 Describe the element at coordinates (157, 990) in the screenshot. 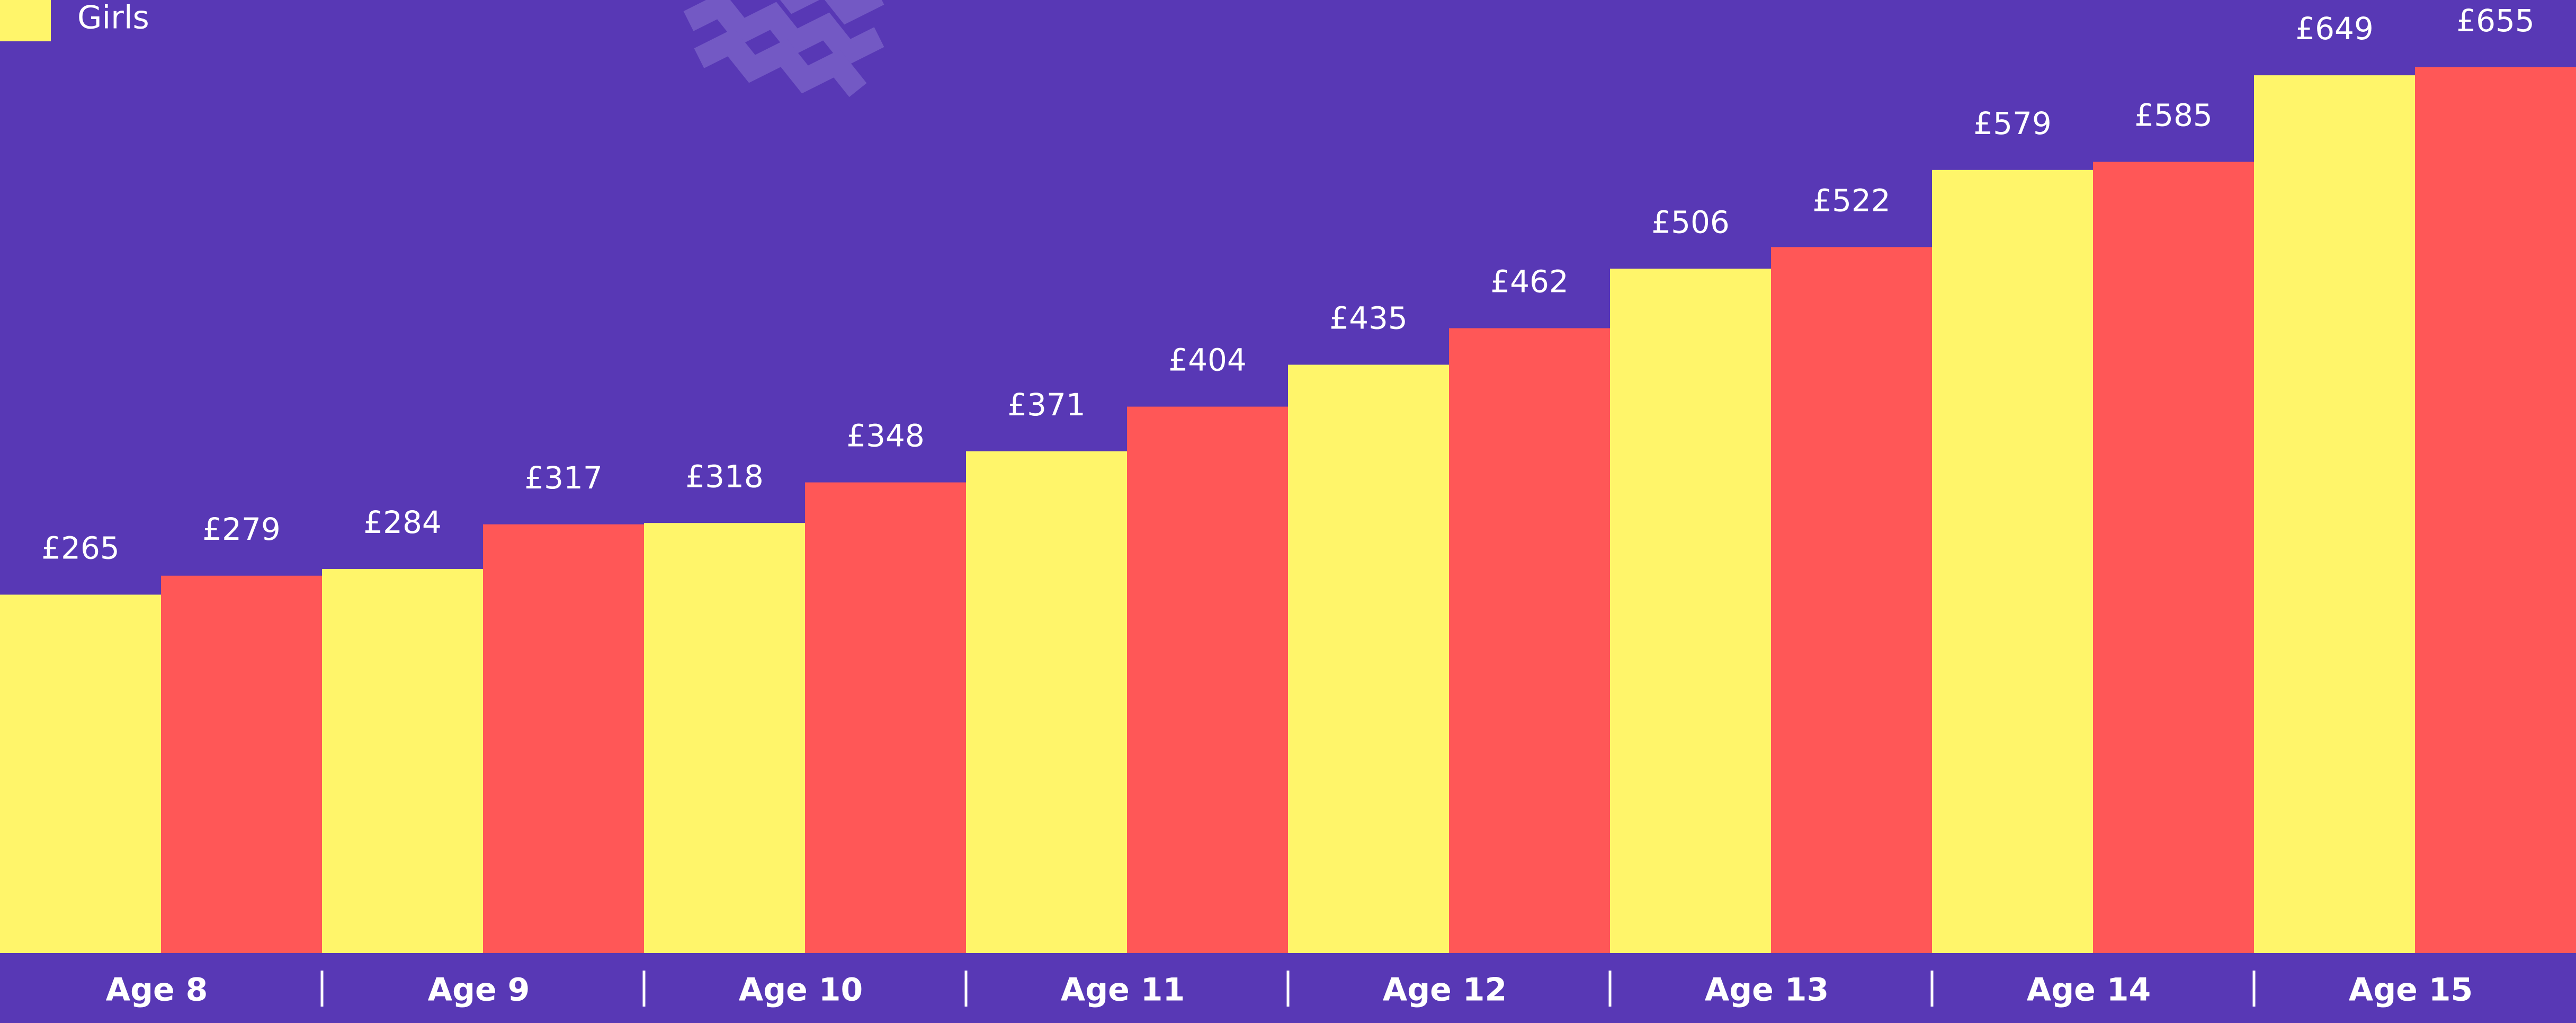

I see `x-tick-label: Age 8` at that location.